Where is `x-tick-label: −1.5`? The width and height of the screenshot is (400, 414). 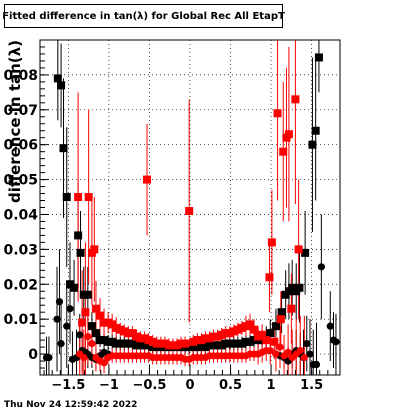 x-tick-label: −1.5 is located at coordinates (68, 385).